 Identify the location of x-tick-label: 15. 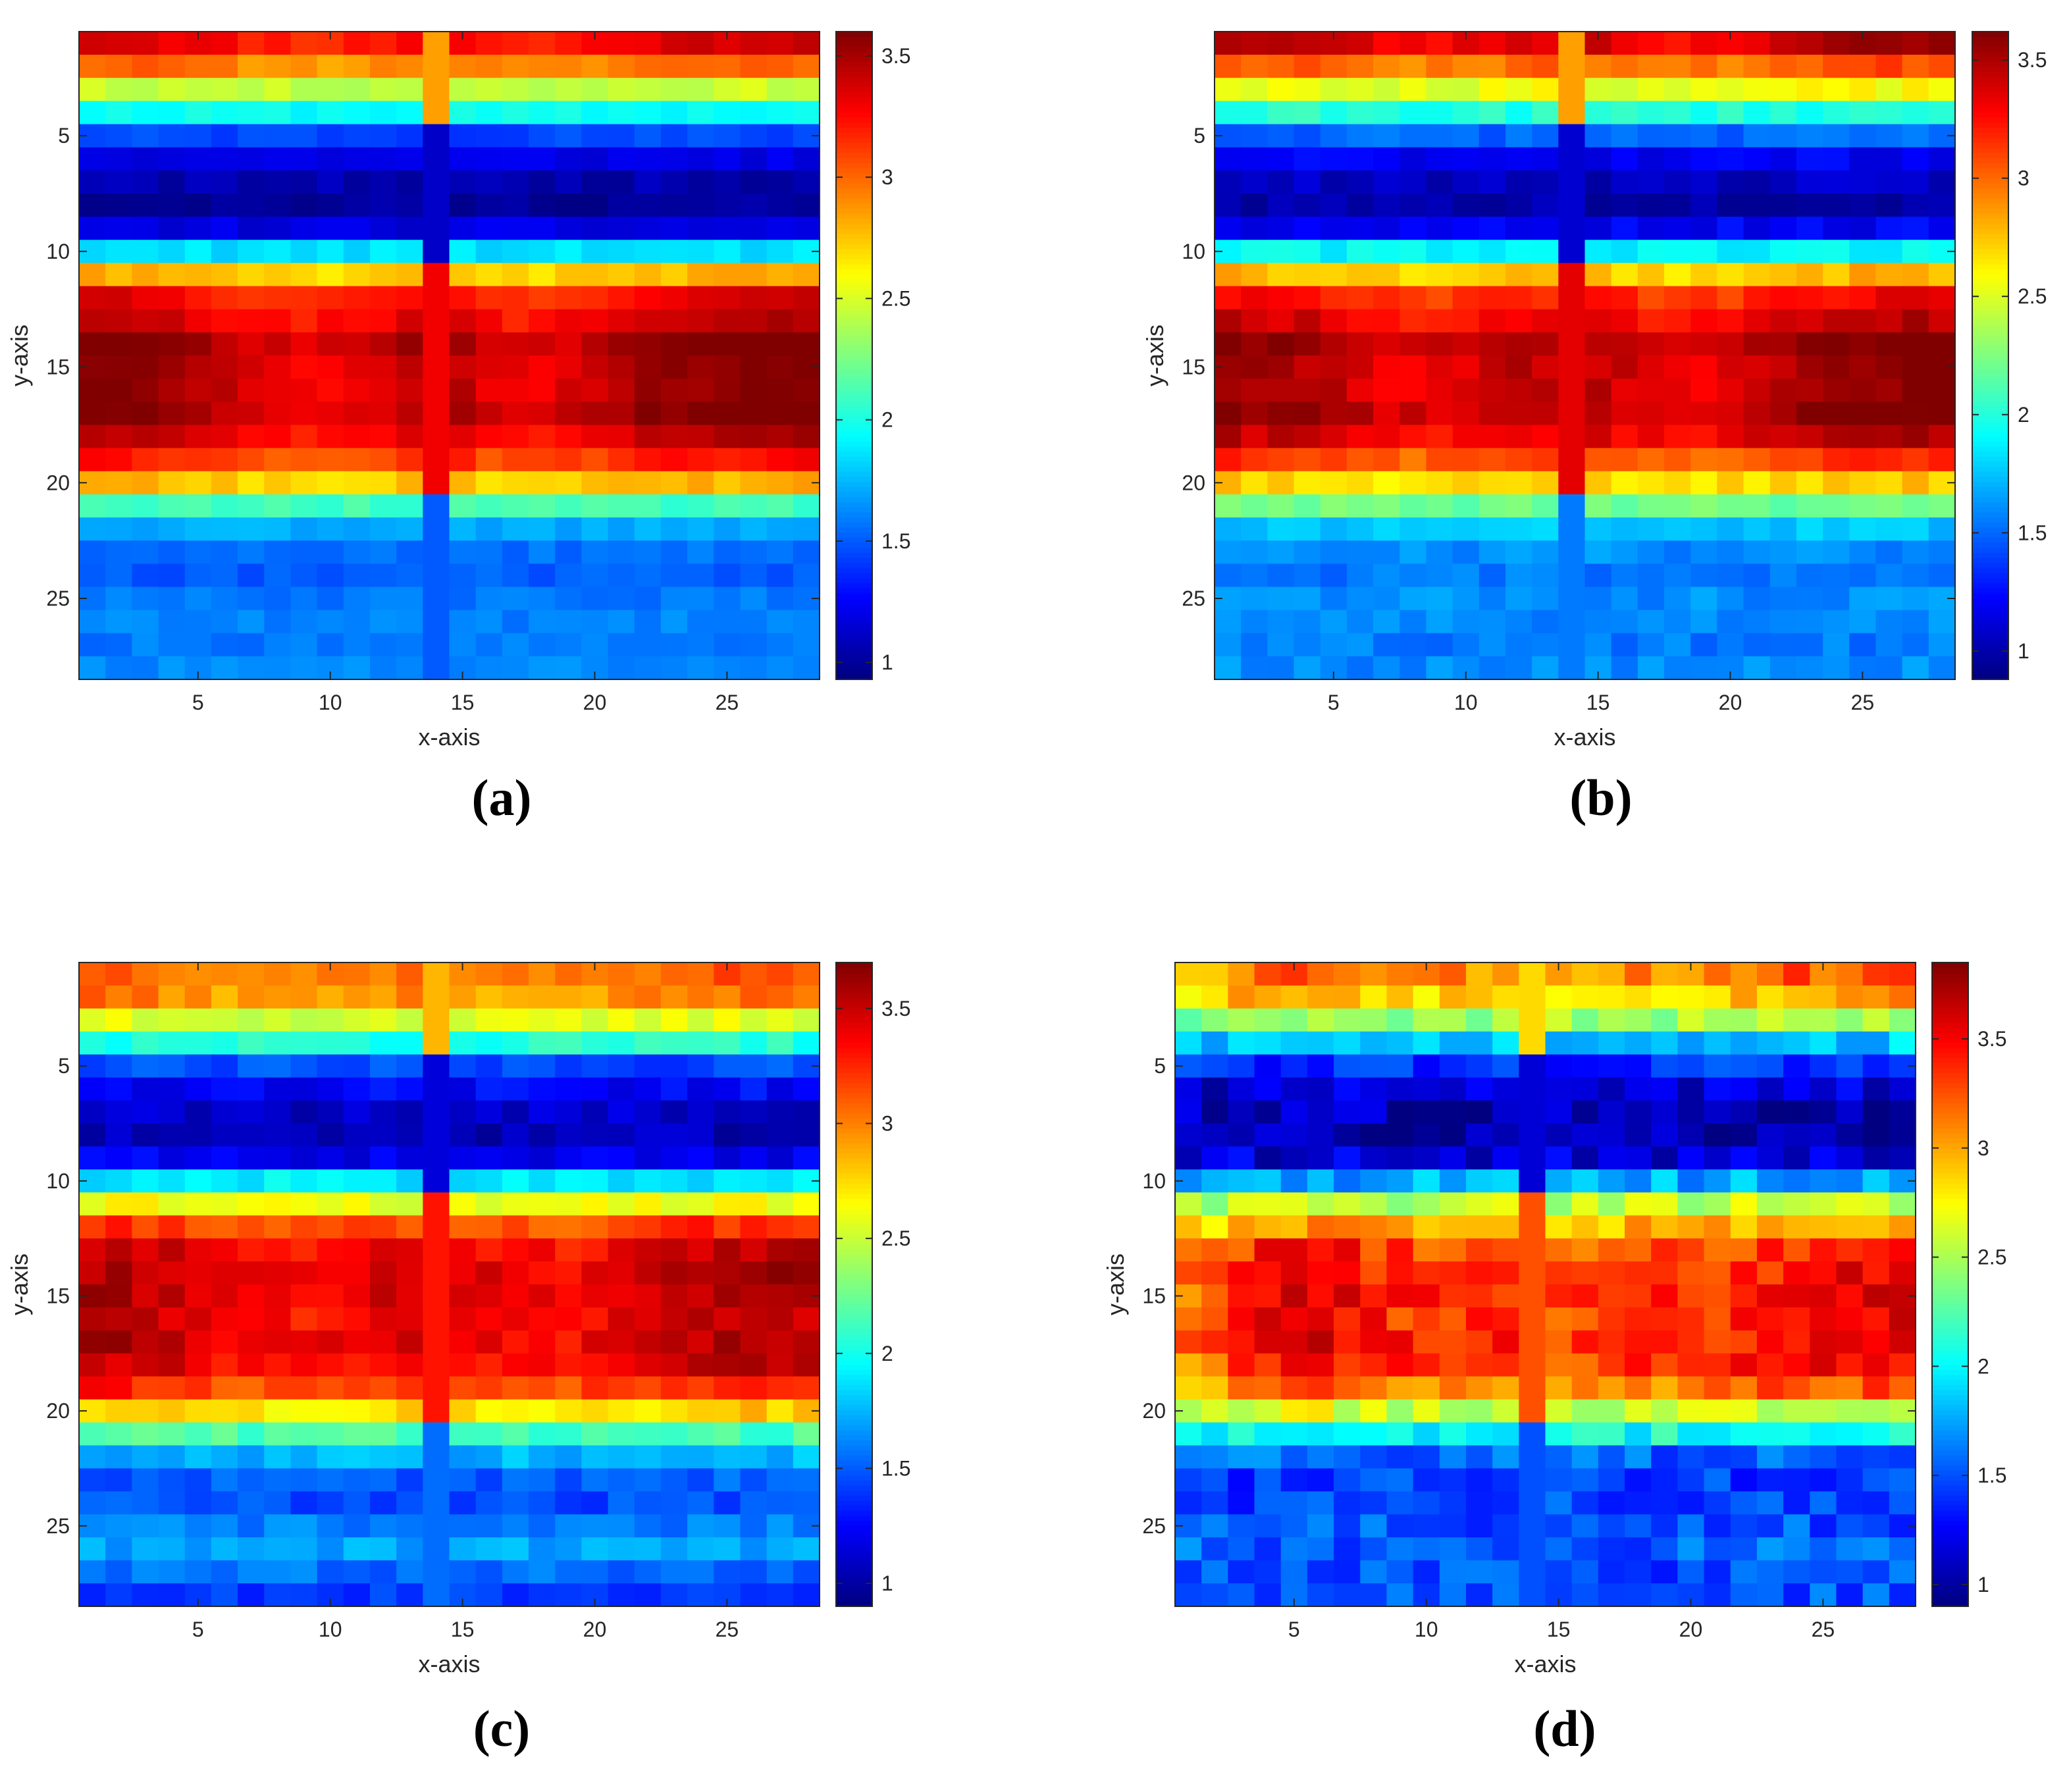
(463, 1629).